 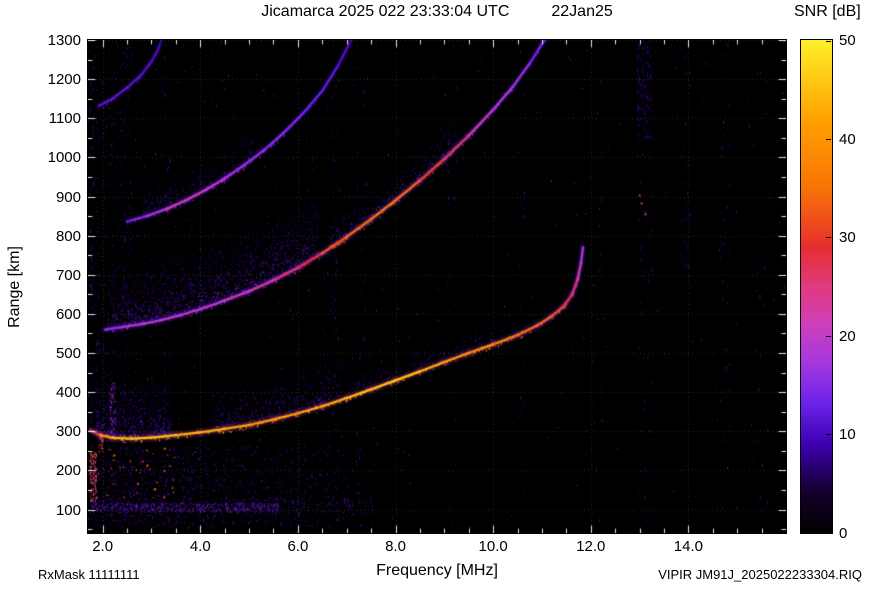 I want to click on colorbar-tick-label: 0, so click(x=843, y=533).